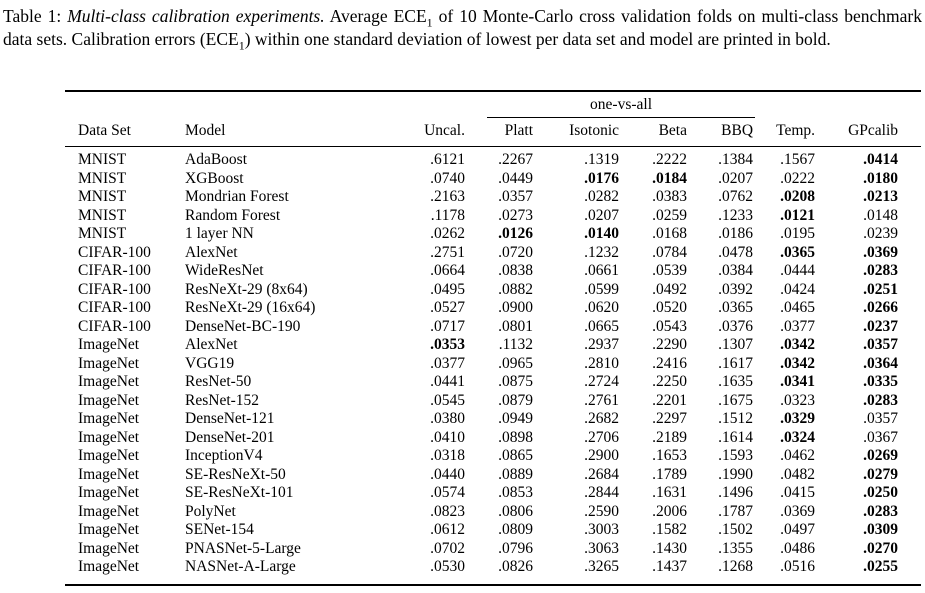 This screenshot has height=593, width=925. What do you see at coordinates (447, 178) in the screenshot?
I see `value-cell: .0740` at bounding box center [447, 178].